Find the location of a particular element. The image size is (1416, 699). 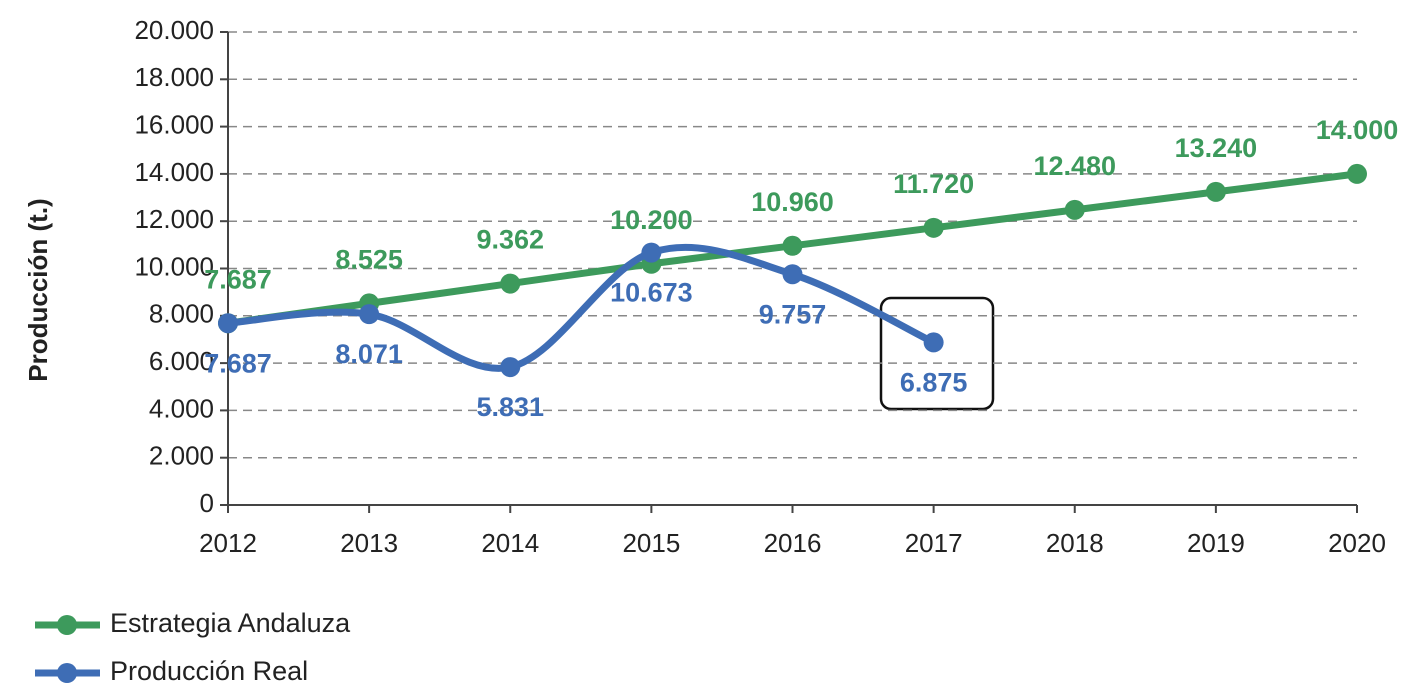

value-label: 12.480 is located at coordinates (1074, 166).